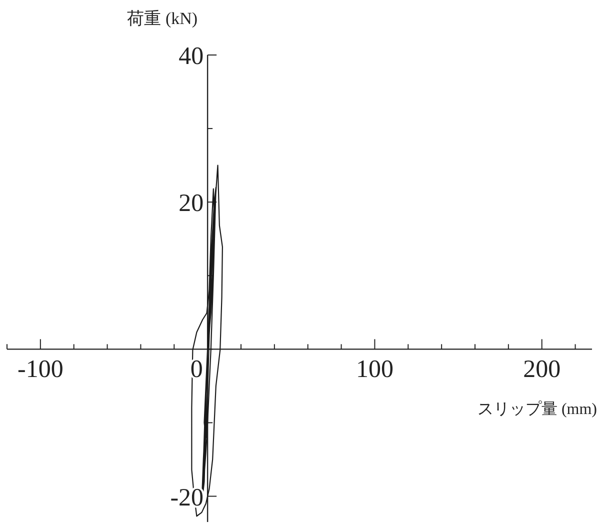 This screenshot has width=599, height=524. What do you see at coordinates (191, 56) in the screenshot?
I see `y-tick-label: 40` at bounding box center [191, 56].